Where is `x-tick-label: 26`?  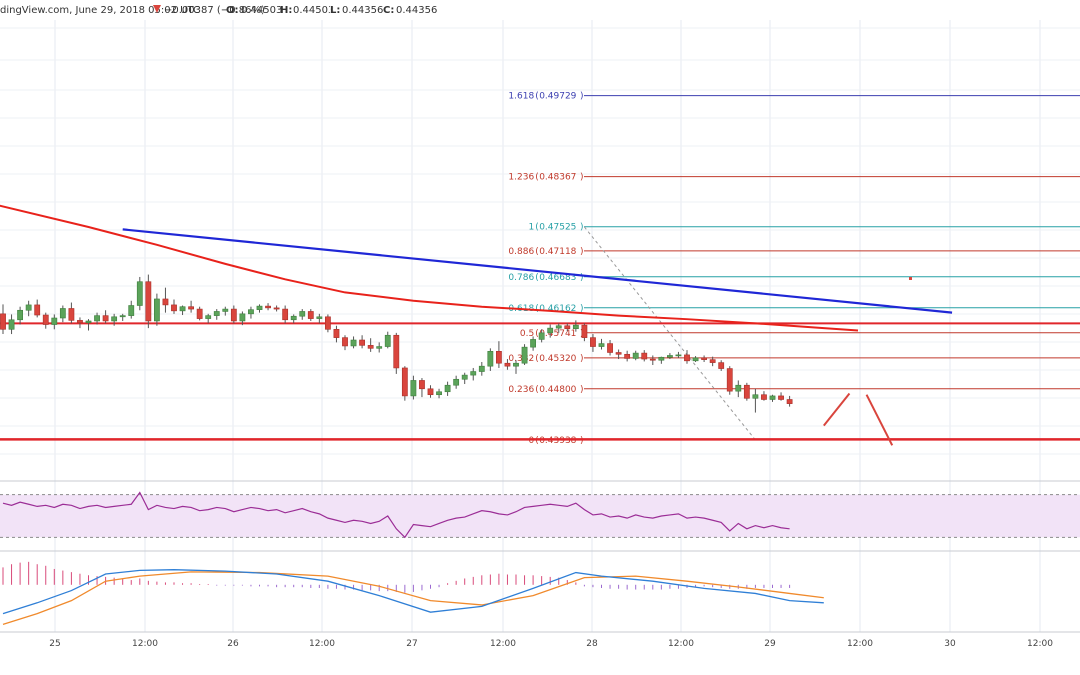 x-tick-label: 26 is located at coordinates (233, 644).